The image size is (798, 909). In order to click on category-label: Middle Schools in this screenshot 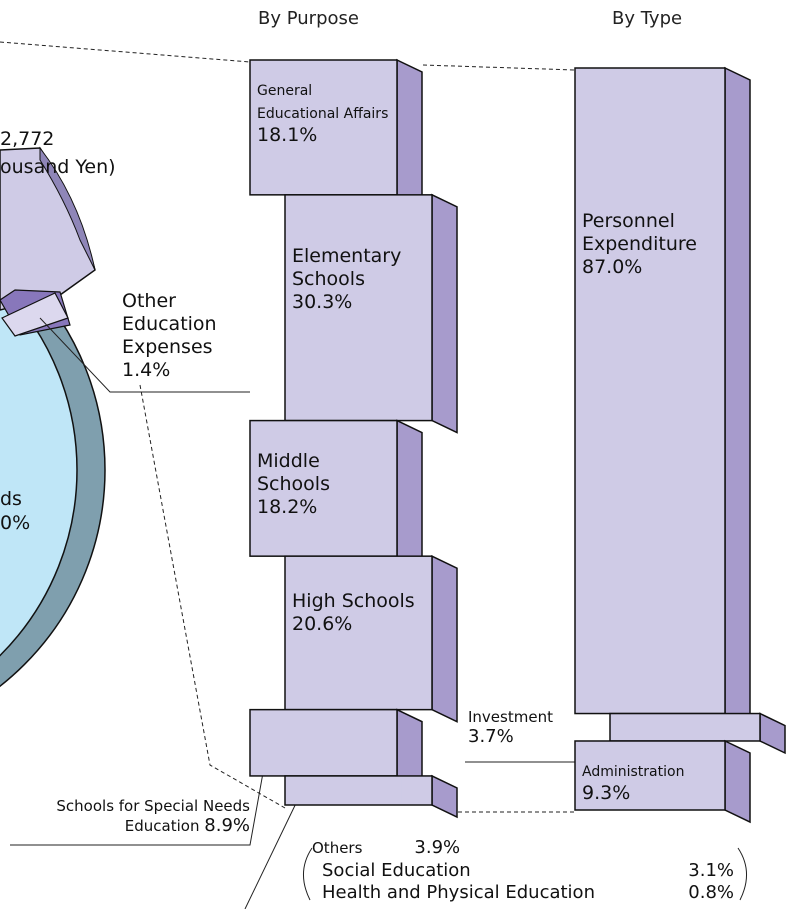, I will do `click(293, 473)`.